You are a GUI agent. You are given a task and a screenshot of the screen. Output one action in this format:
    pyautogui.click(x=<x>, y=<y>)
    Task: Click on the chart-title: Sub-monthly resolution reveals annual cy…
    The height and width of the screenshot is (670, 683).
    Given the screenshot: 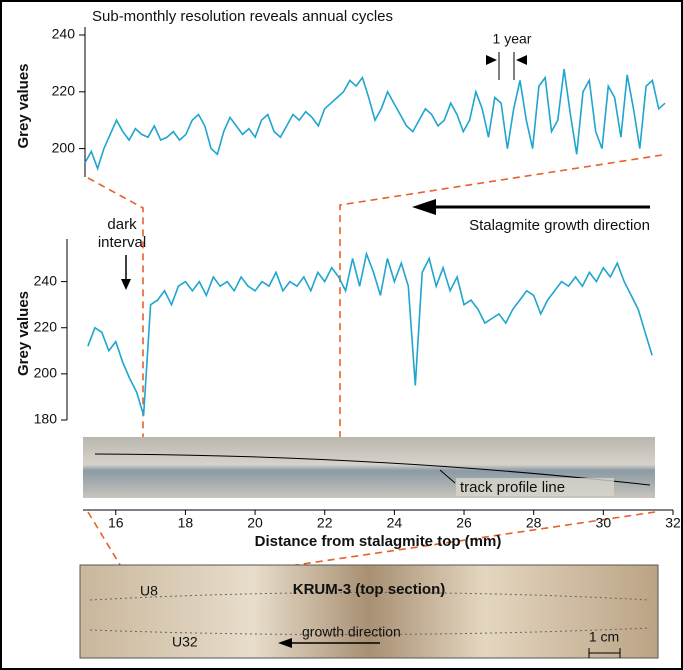 What is the action you would take?
    pyautogui.click(x=242, y=16)
    